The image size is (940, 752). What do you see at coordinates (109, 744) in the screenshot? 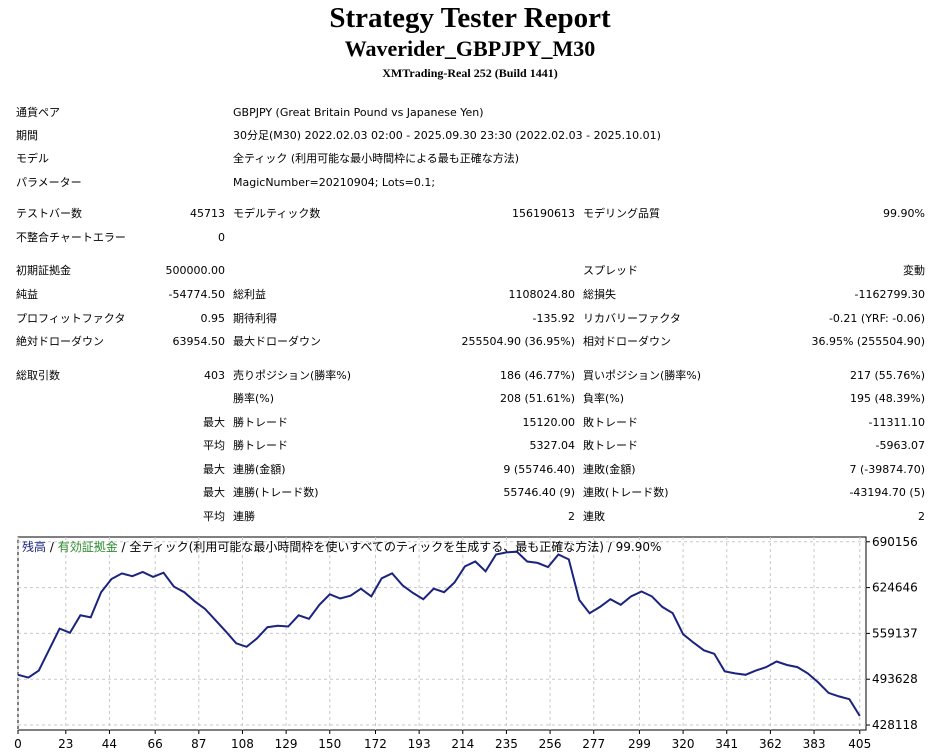
I see `x-tick-label: 44` at bounding box center [109, 744].